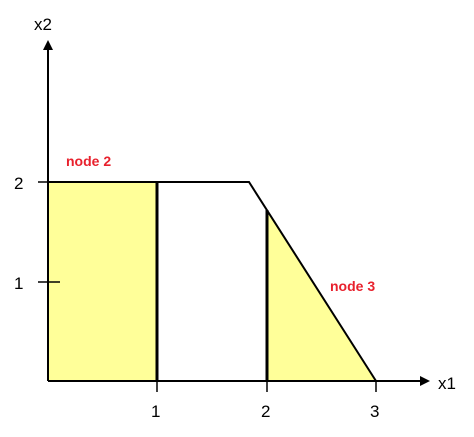 This screenshot has width=474, height=437. Describe the element at coordinates (155, 411) in the screenshot. I see `x-tick-label-1: 1` at that location.